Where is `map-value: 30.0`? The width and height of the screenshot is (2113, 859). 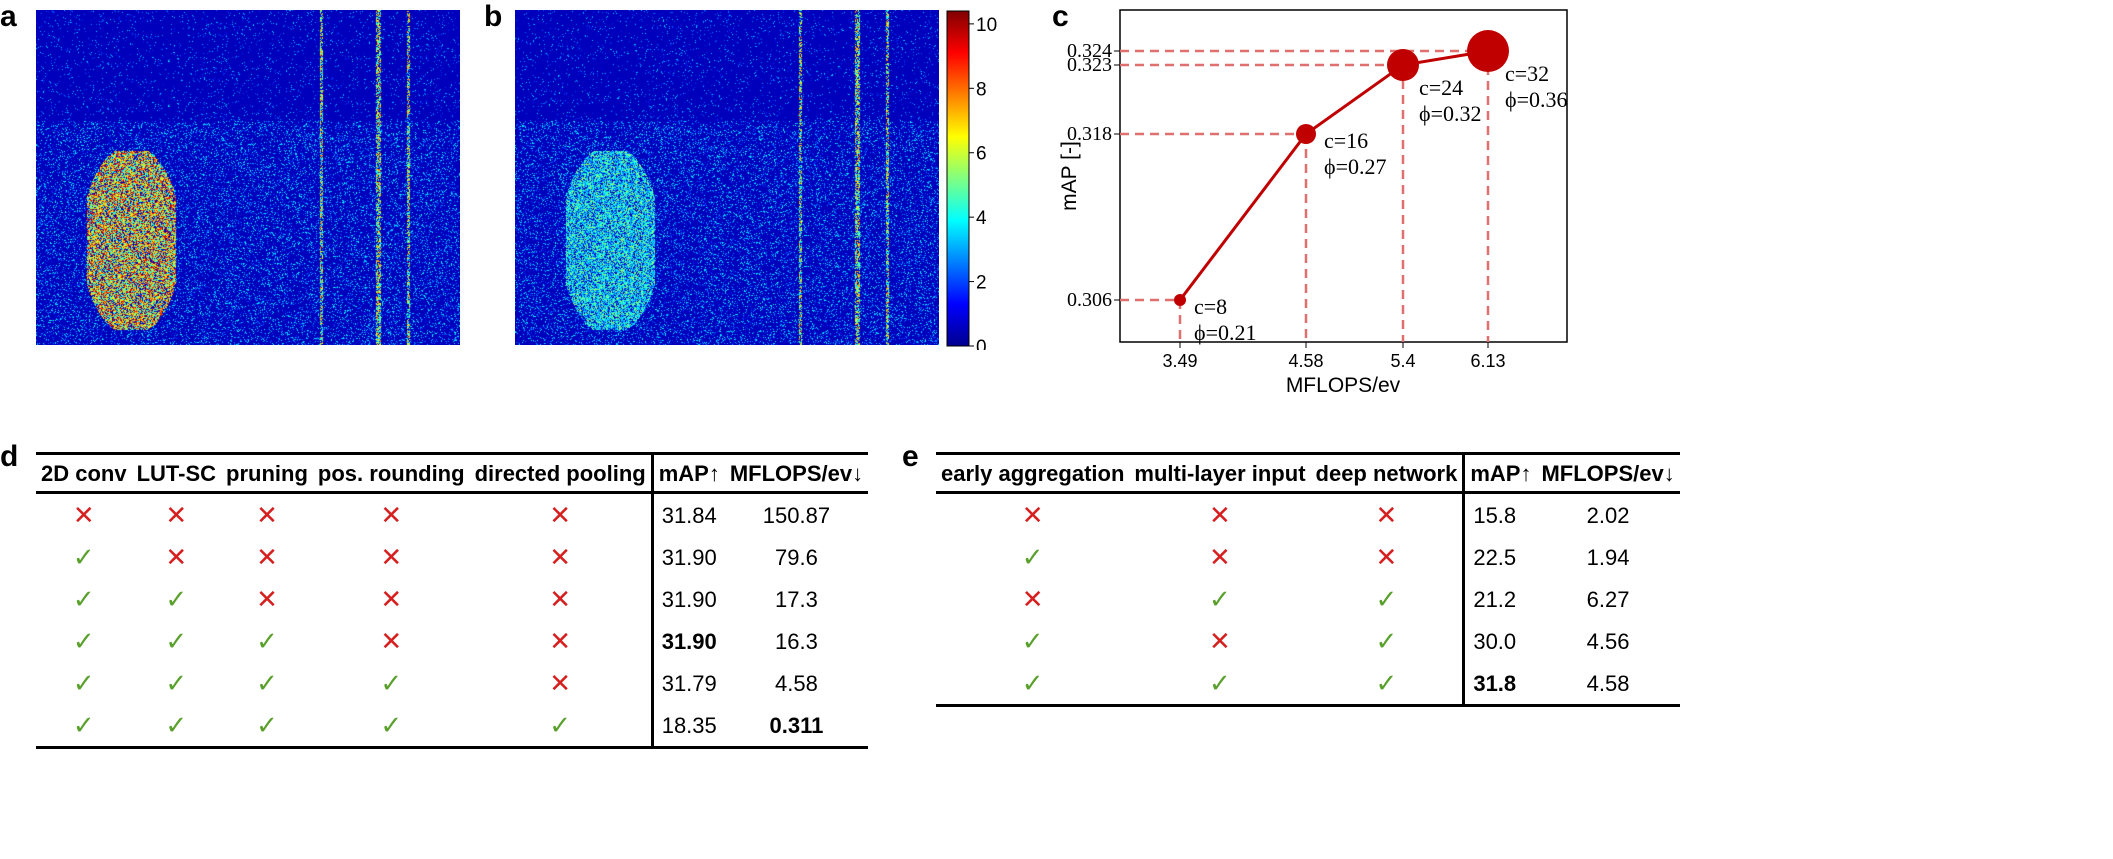 map-value: 30.0 is located at coordinates (1499, 641).